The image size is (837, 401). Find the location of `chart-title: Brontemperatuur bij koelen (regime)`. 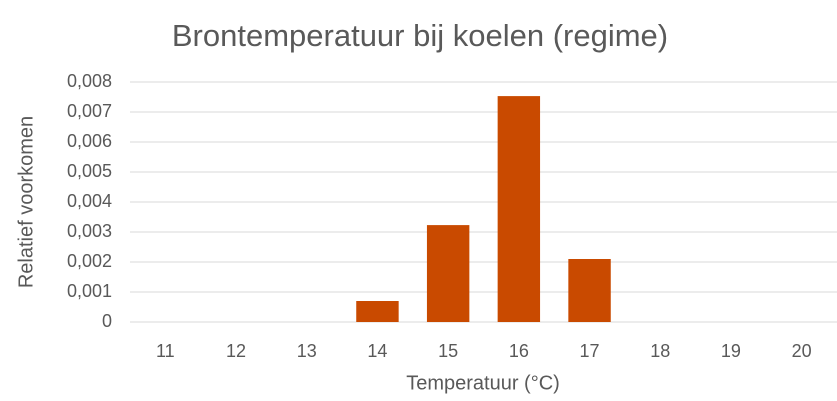

chart-title: Brontemperatuur bij koelen (regime) is located at coordinates (420, 35).